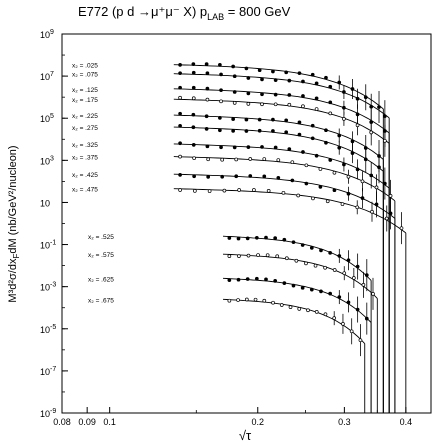 This screenshot has width=436, height=446. Describe the element at coordinates (142, 11) in the screenshot. I see `chart-title-main: E772 (p d →μ⁺μ⁻ X) p` at that location.